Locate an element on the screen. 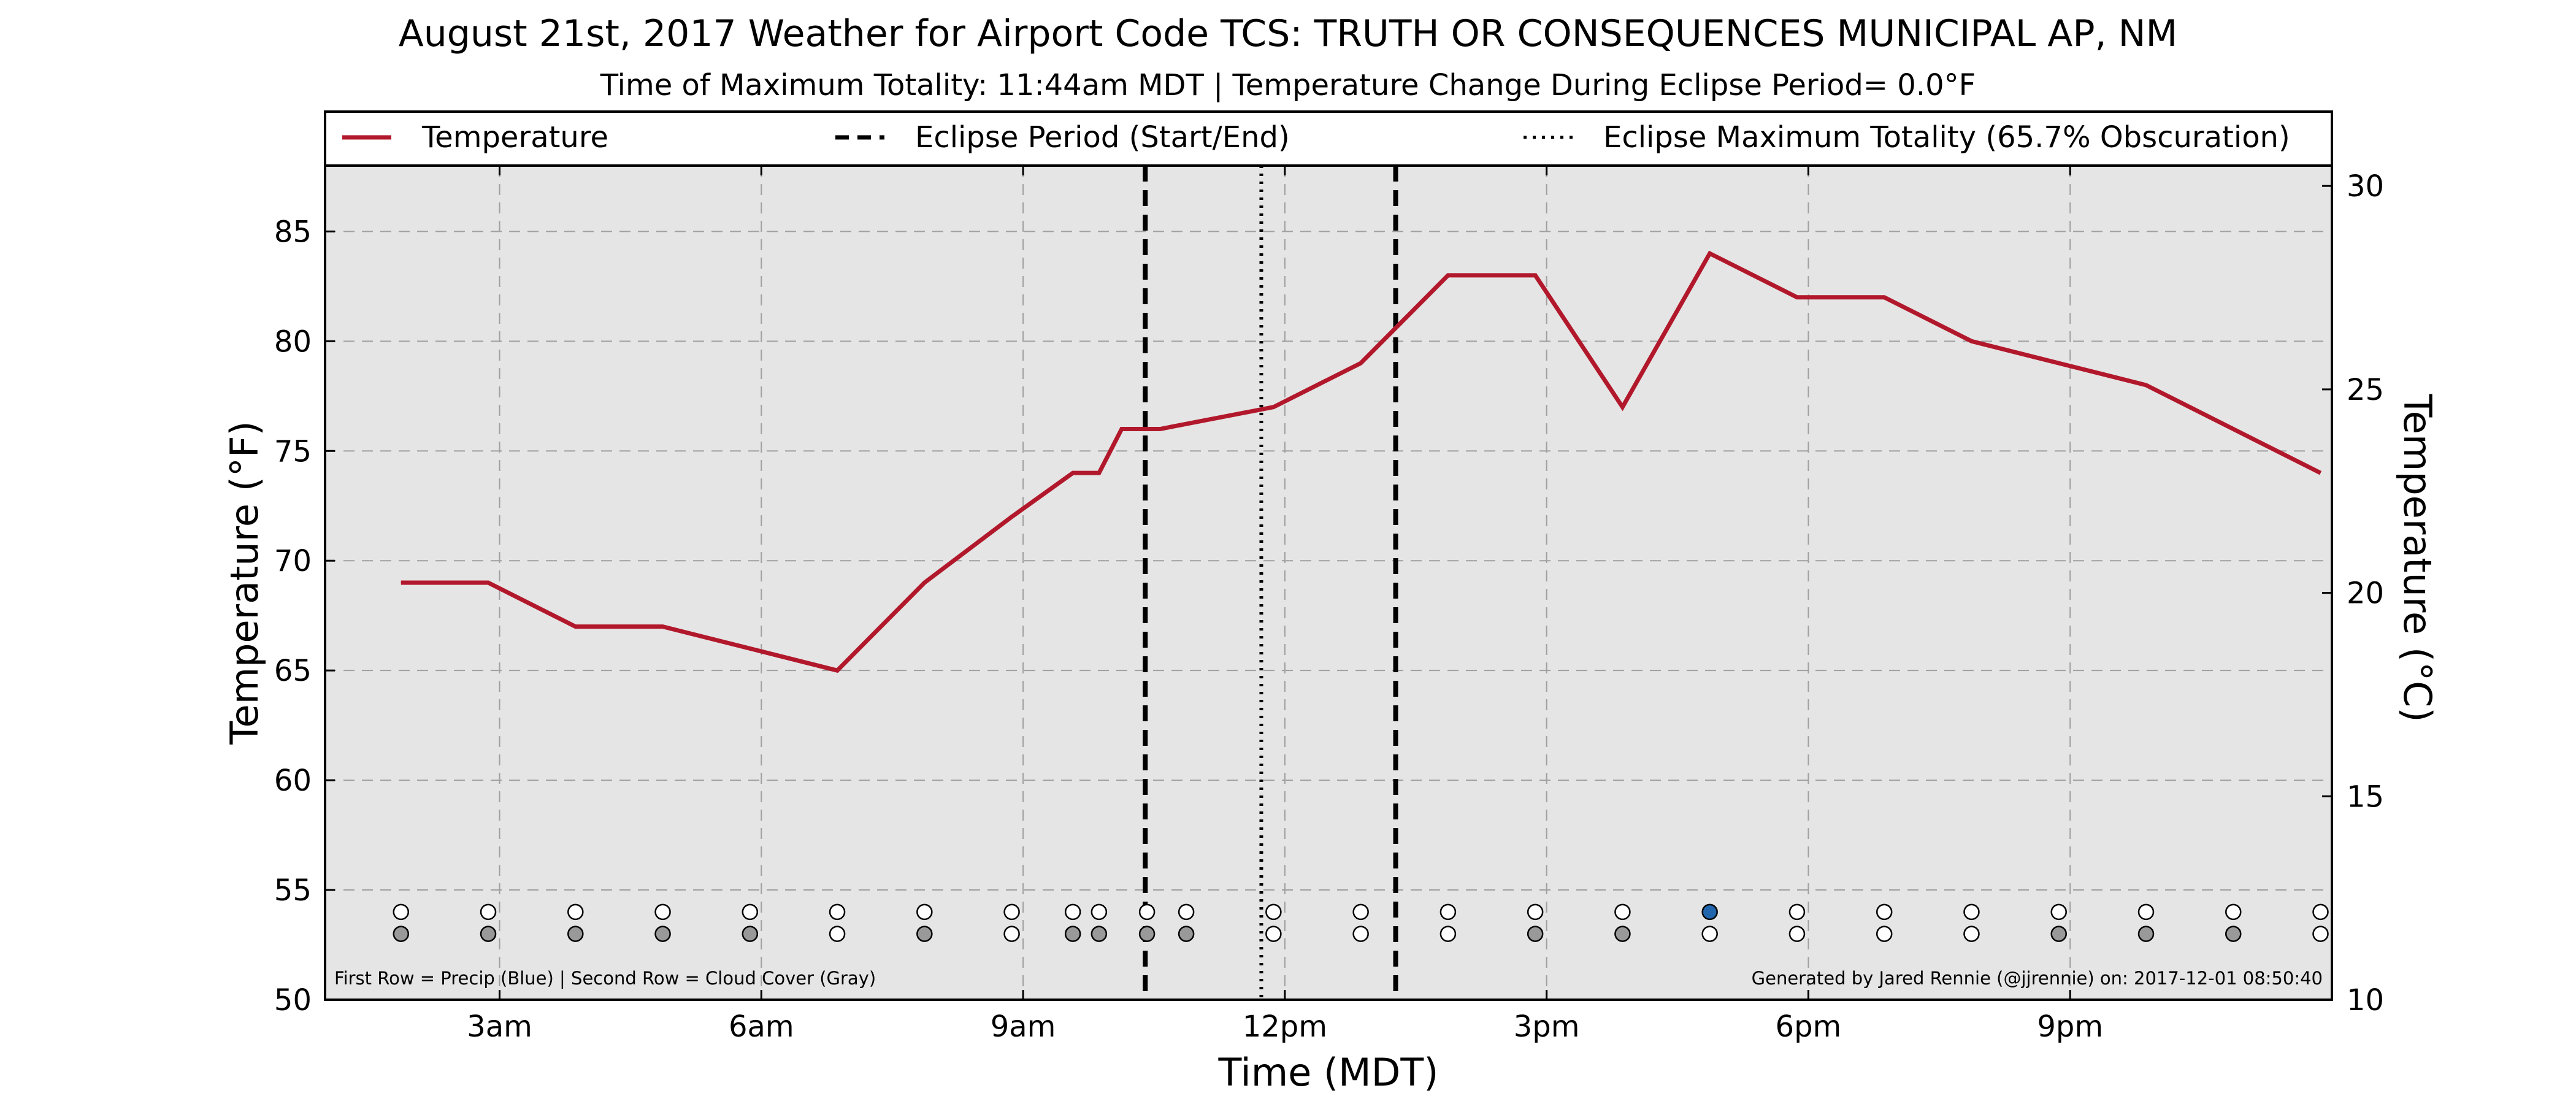 The image size is (2576, 1104). x-tick-label: 3am is located at coordinates (499, 1027).